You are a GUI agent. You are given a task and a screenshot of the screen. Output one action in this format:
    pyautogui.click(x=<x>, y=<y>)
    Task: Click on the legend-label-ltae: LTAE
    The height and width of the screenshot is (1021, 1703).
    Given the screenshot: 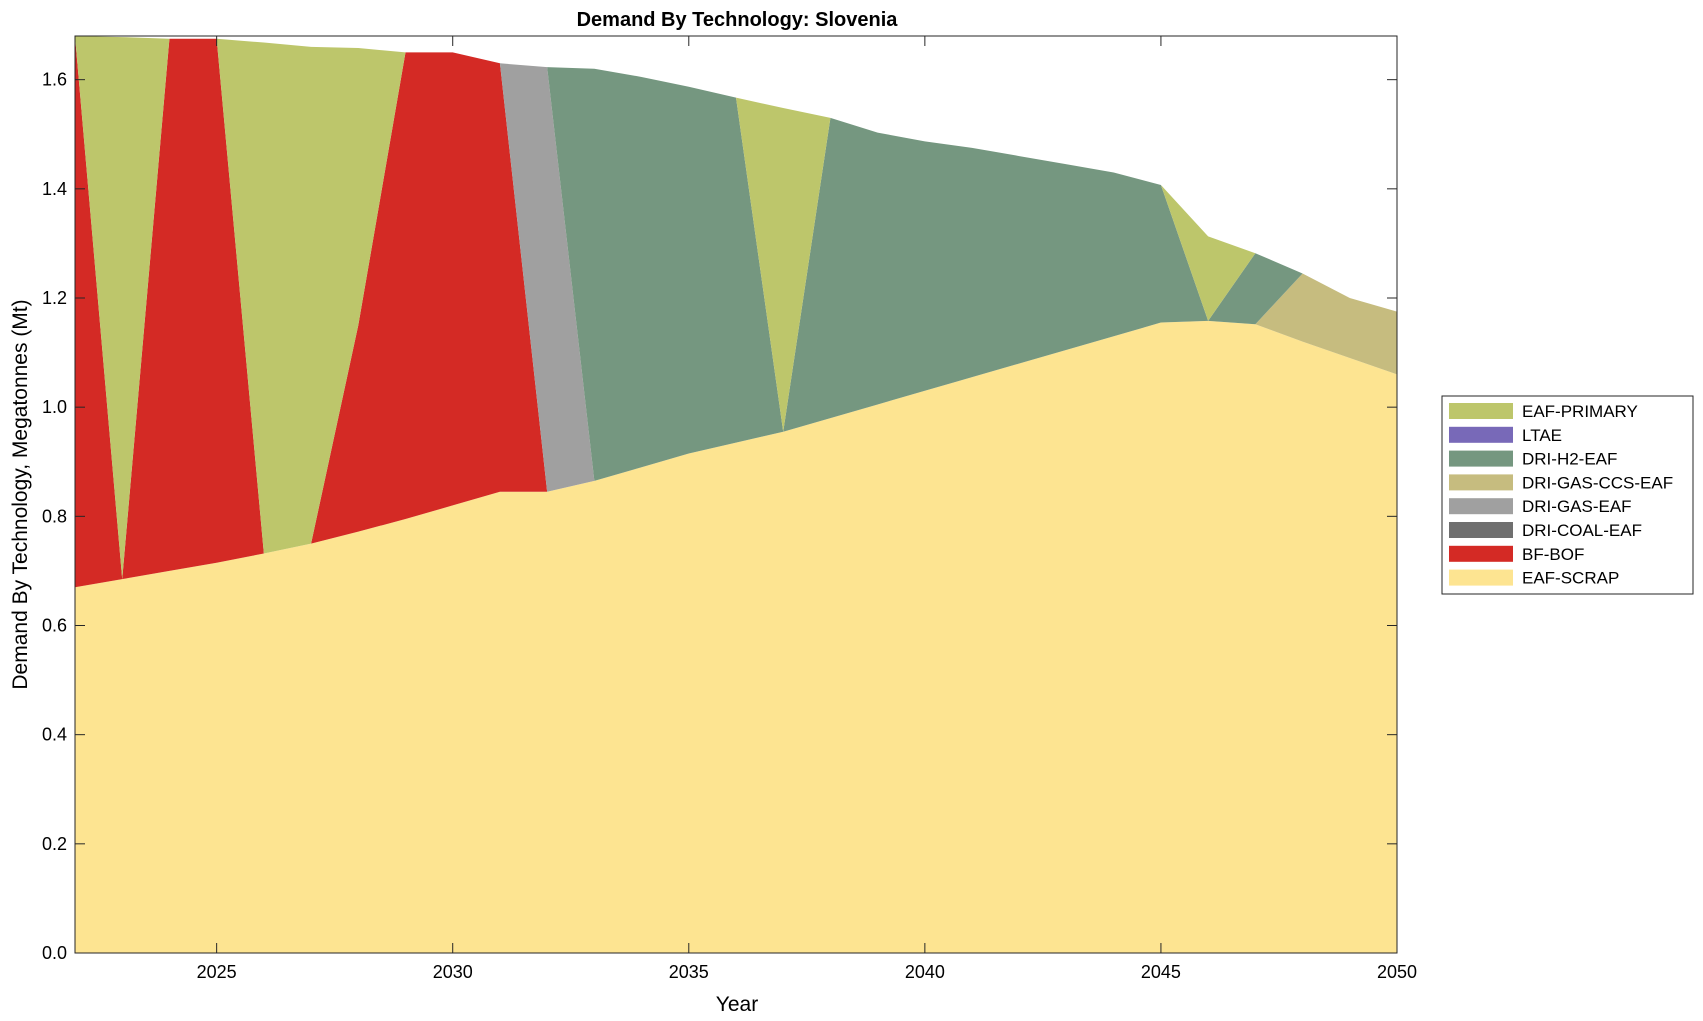 What is the action you would take?
    pyautogui.click(x=1542, y=435)
    